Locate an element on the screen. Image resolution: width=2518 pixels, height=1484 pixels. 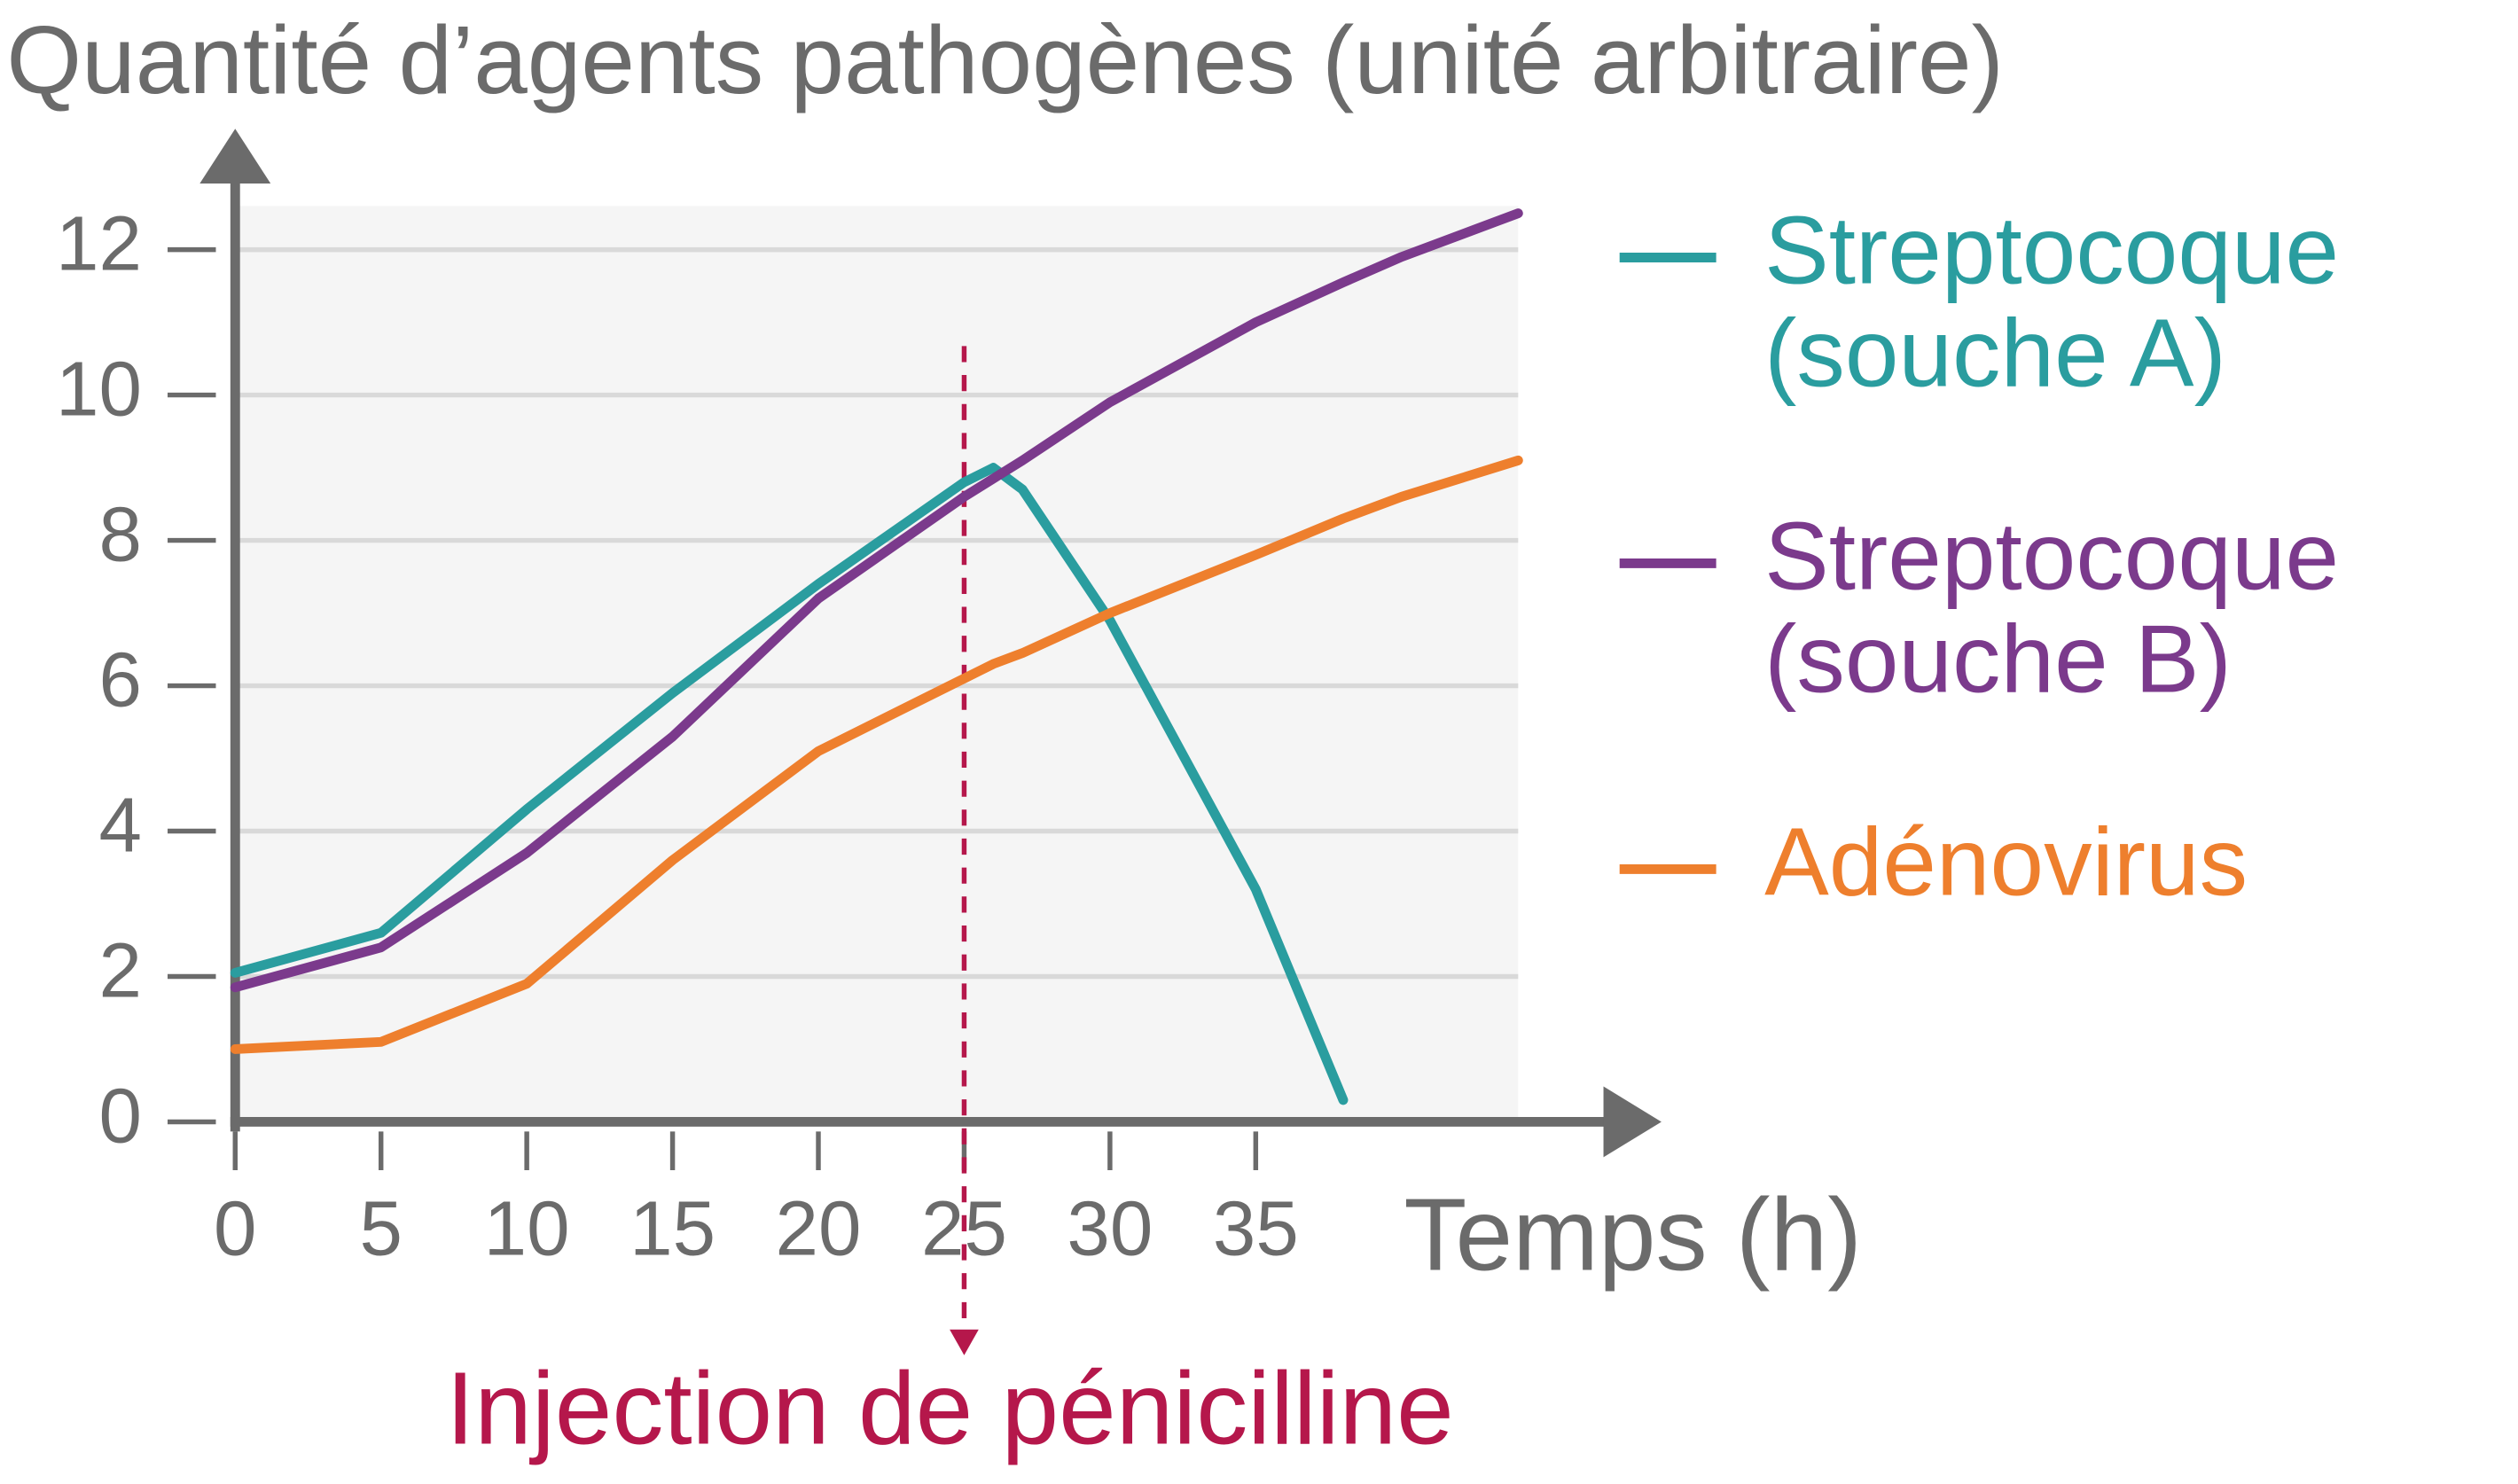
y-axis-arrow is located at coordinates (235, 156).